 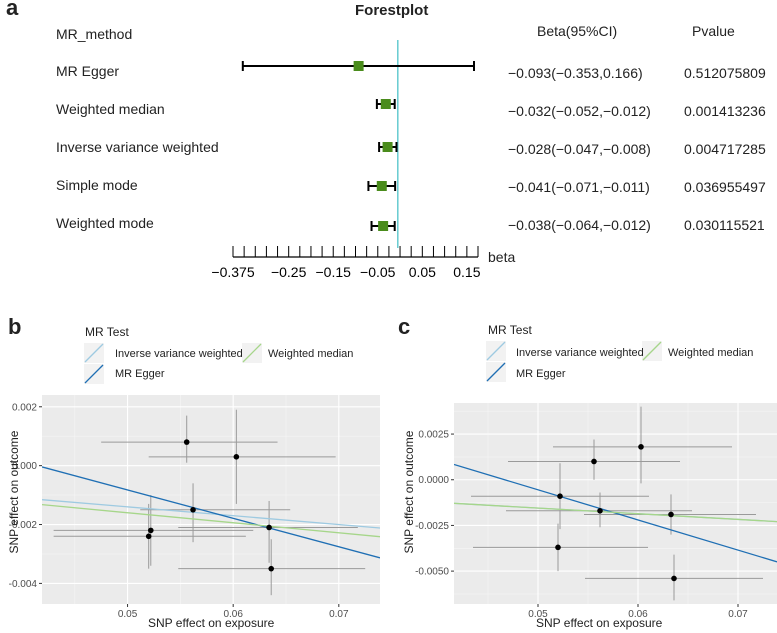 What do you see at coordinates (14, 492) in the screenshot?
I see `y-axis-title-b: SNP effect on outcome` at bounding box center [14, 492].